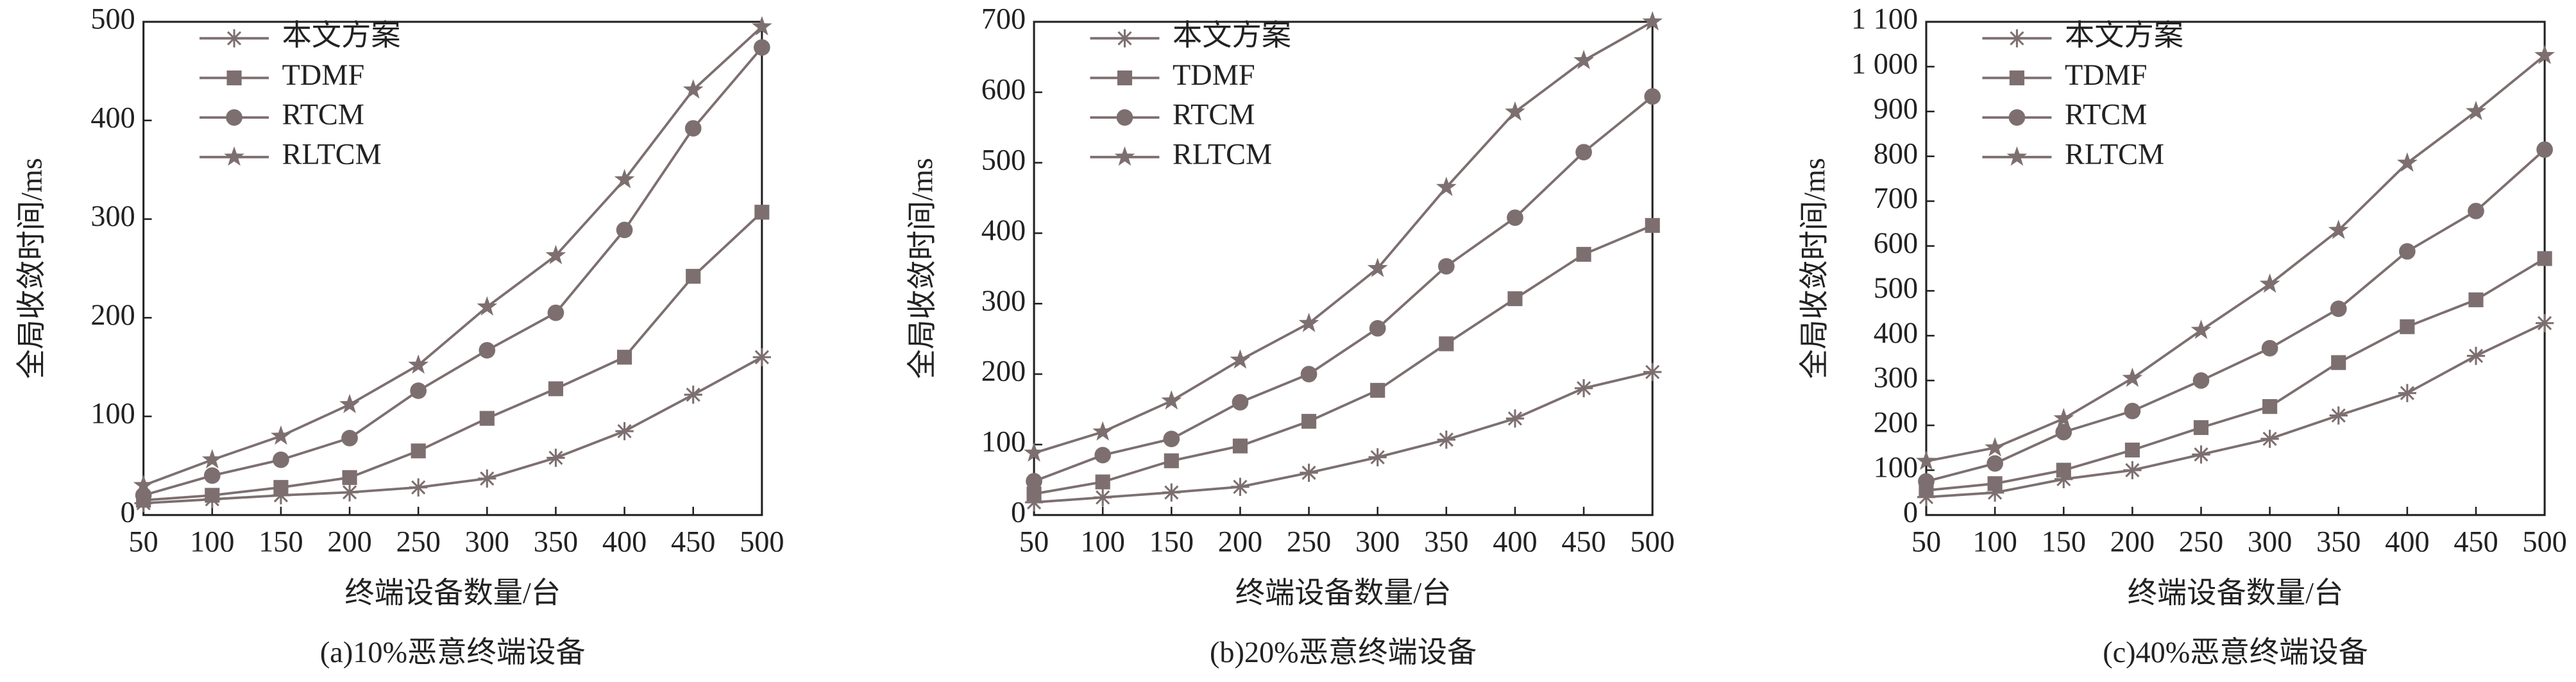  What do you see at coordinates (1102, 542) in the screenshot?
I see `x-tick-label: 100` at bounding box center [1102, 542].